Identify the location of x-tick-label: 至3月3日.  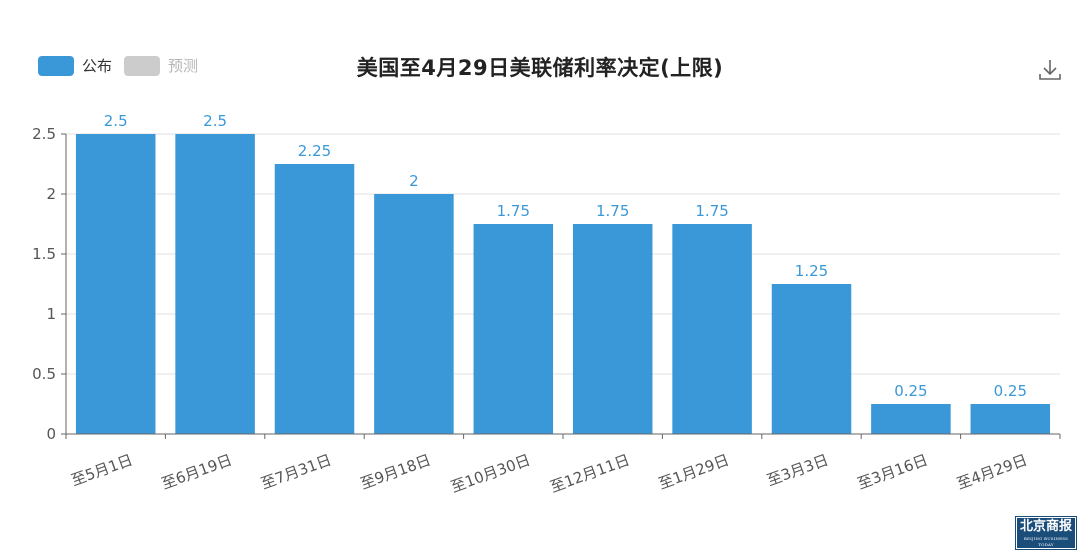
(797, 470).